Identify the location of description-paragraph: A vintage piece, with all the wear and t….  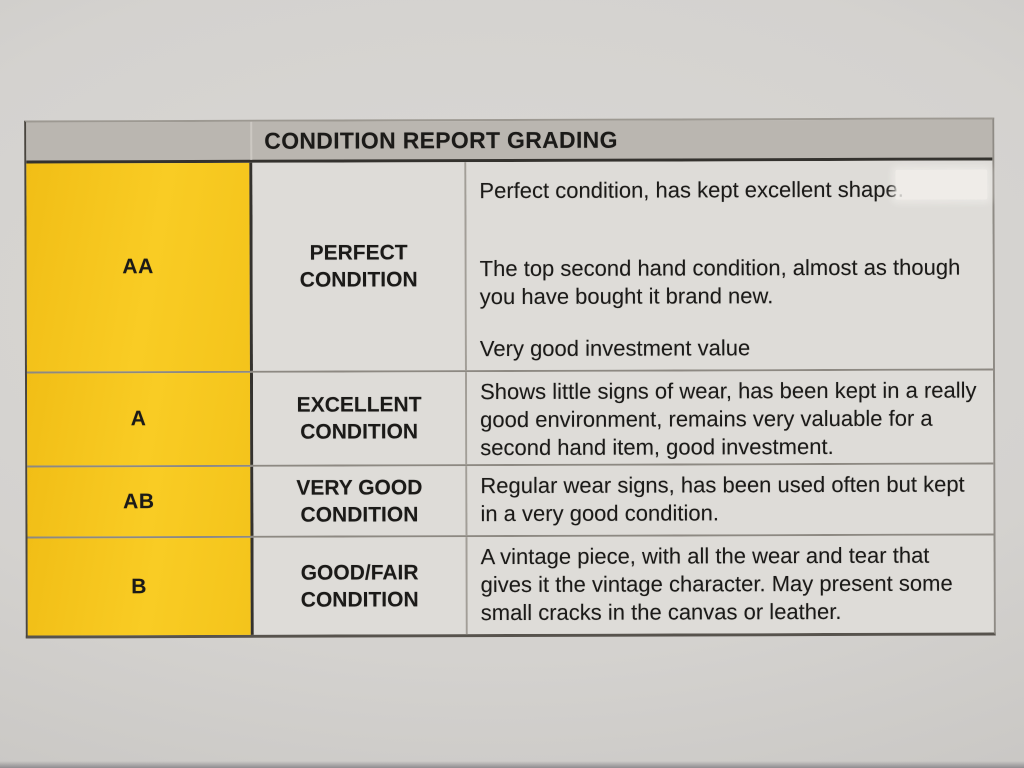
(733, 585).